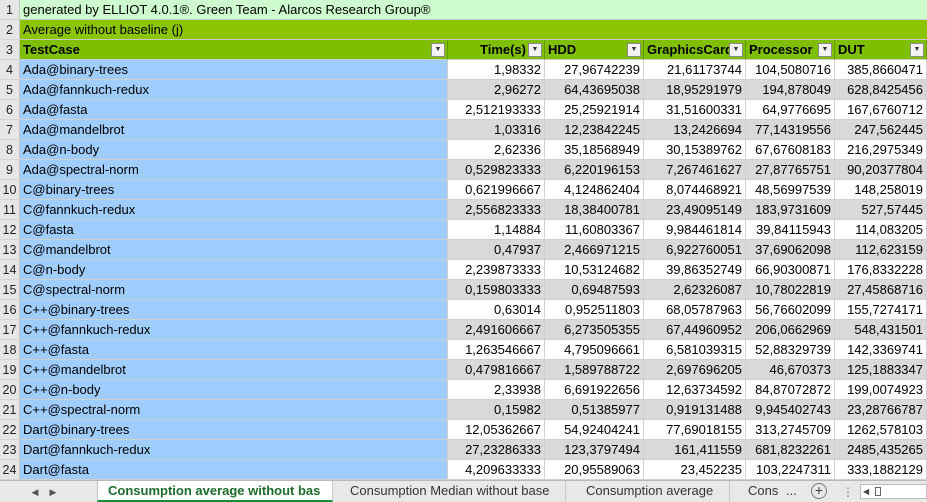  Describe the element at coordinates (790, 450) in the screenshot. I see `cell-proc: 681,8232261` at that location.